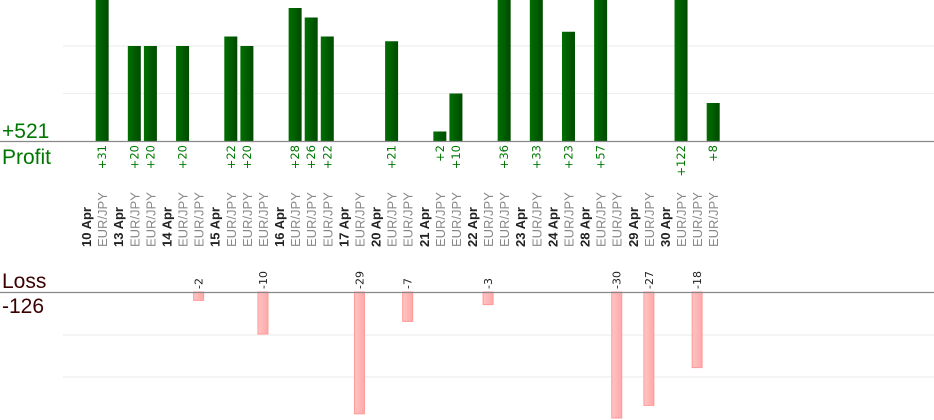 The image size is (934, 420). I want to click on profit-value-label: +33, so click(536, 157).